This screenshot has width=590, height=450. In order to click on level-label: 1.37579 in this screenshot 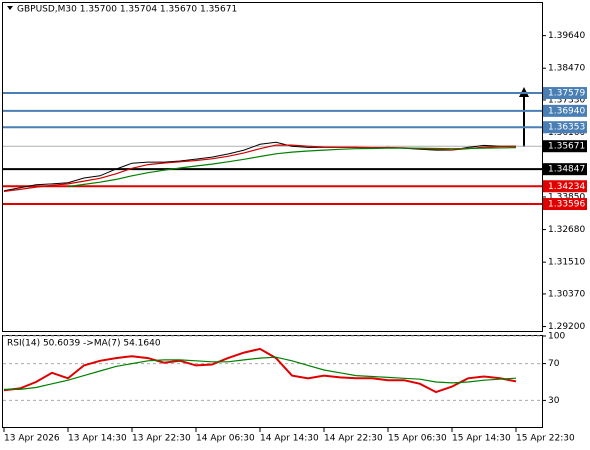, I will do `click(566, 94)`.